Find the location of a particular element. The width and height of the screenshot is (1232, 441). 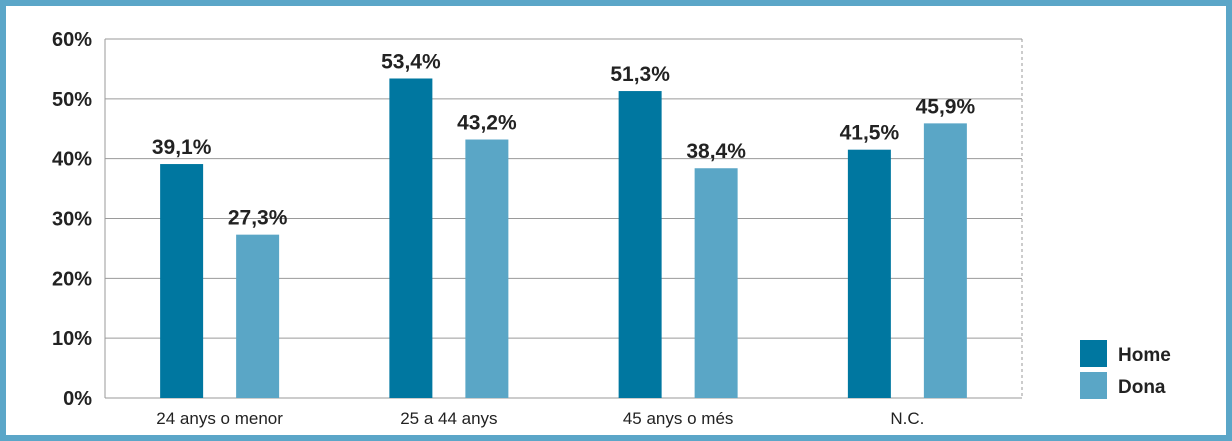

y-tick-label: 0% is located at coordinates (77, 399).